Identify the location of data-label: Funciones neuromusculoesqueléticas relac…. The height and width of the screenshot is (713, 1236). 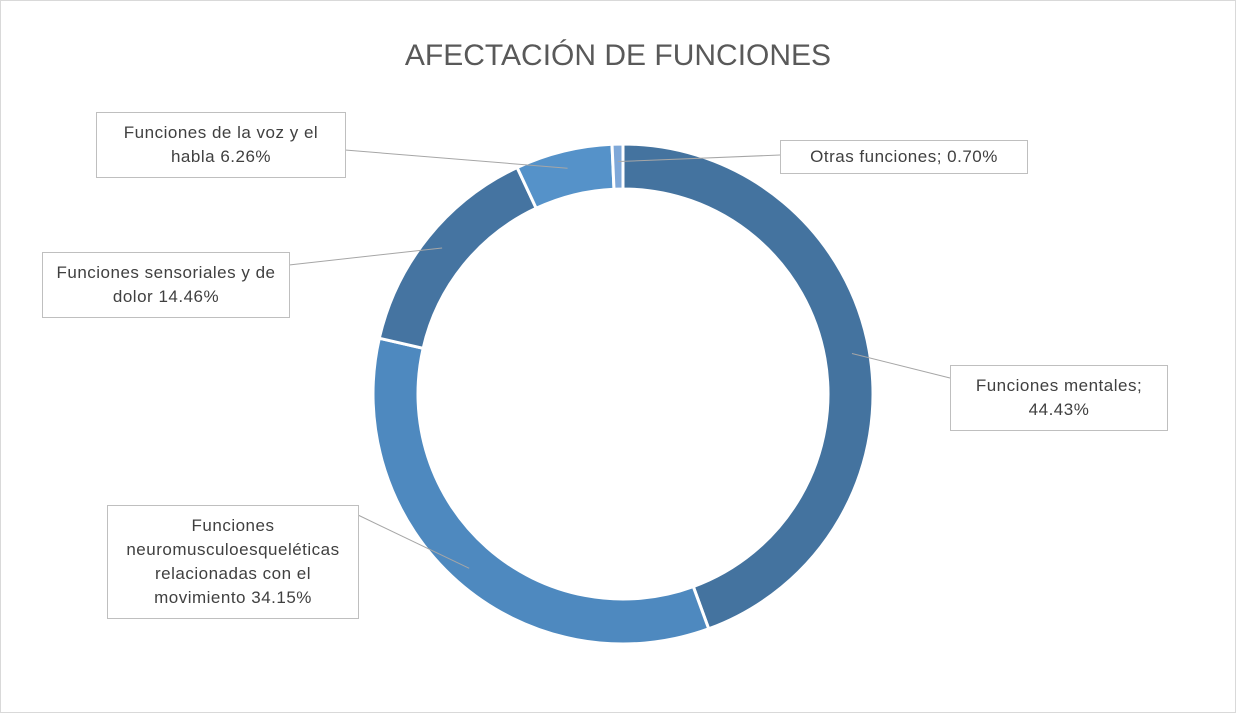
(233, 562).